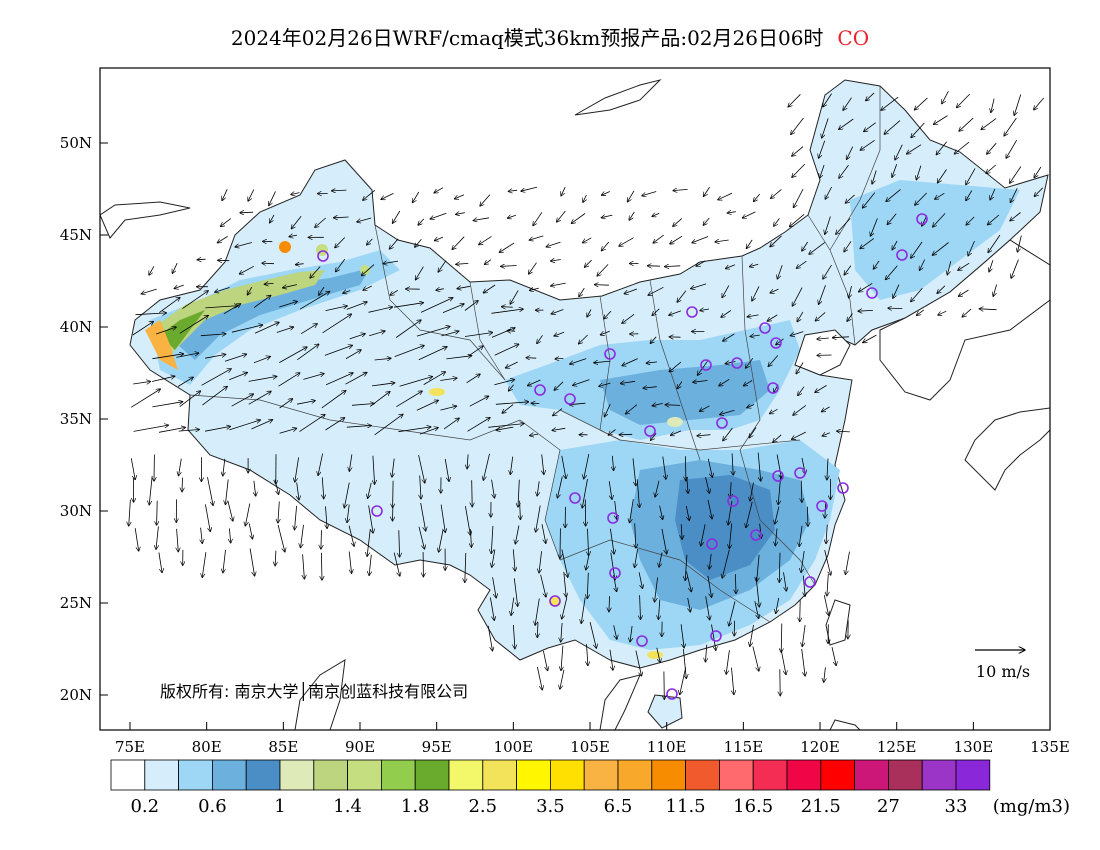 This screenshot has height=850, width=1100. I want to click on lat-label: 35N, so click(76, 419).